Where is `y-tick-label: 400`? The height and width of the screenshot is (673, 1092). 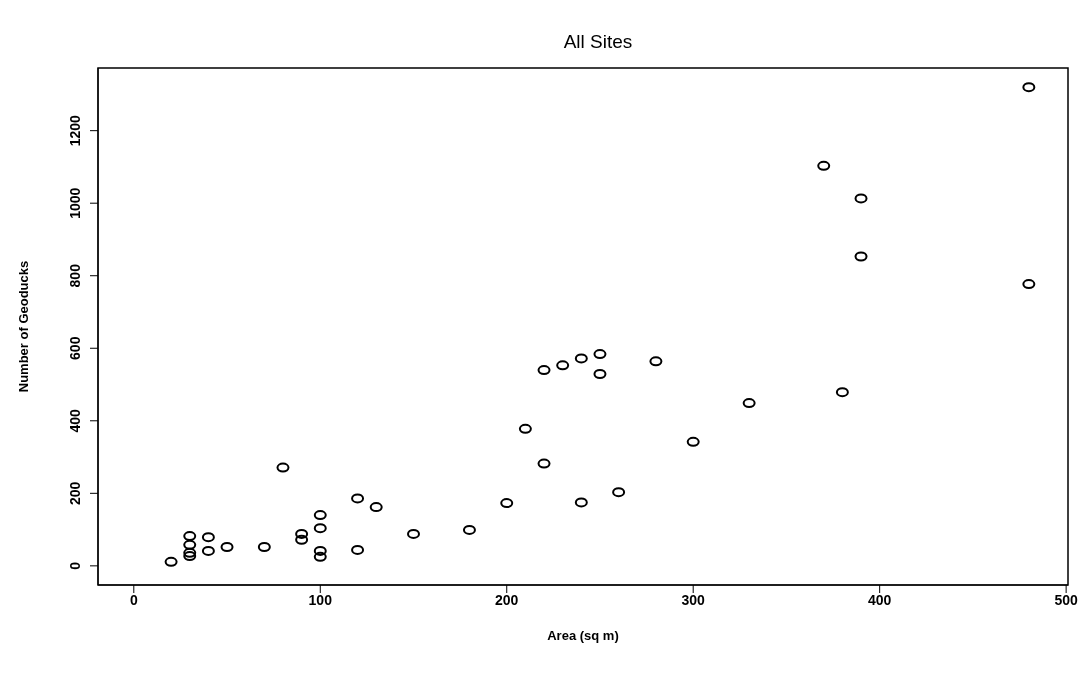 y-tick-label: 400 is located at coordinates (75, 420).